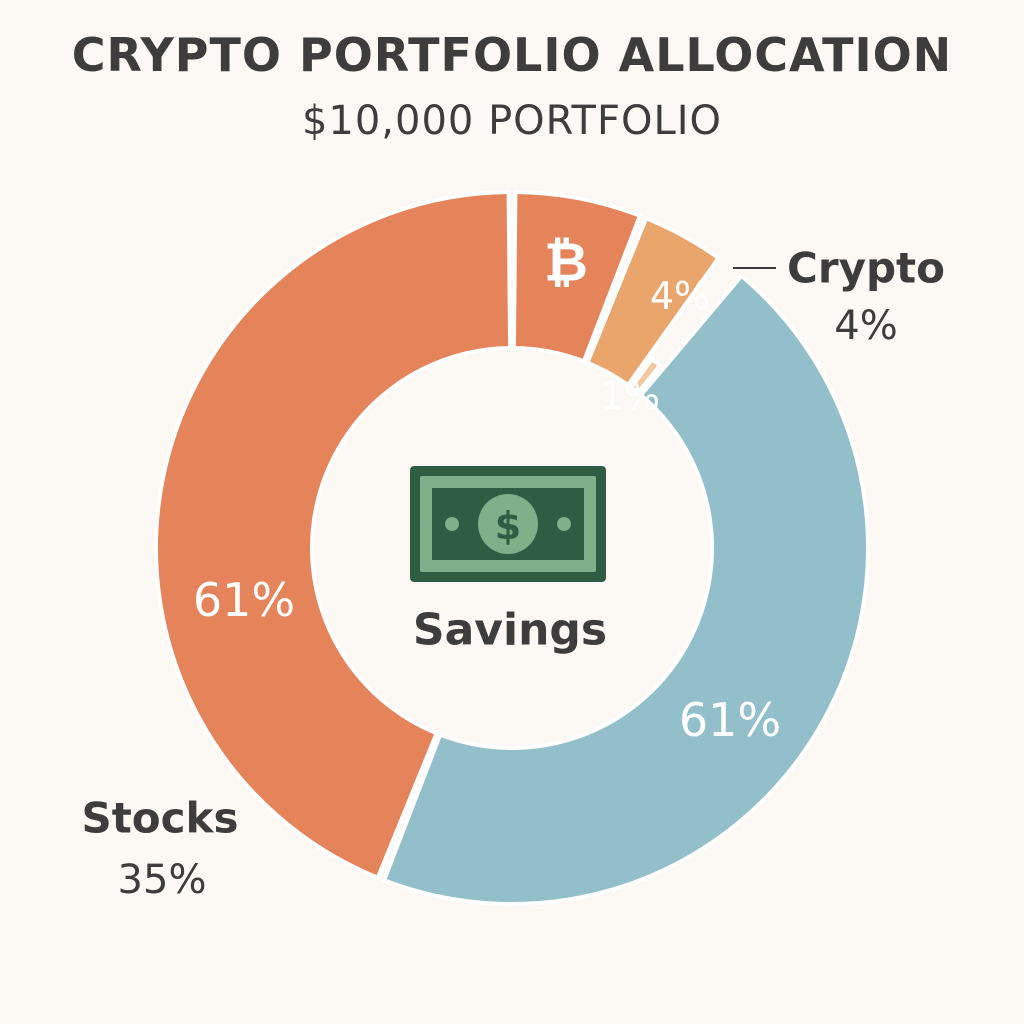  I want to click on slice-label-small: 1%, so click(630, 396).